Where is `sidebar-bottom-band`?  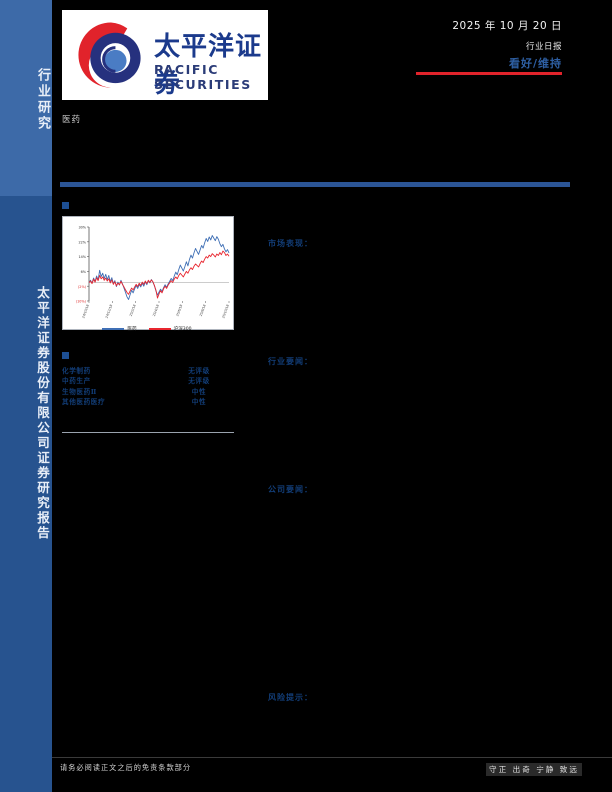 sidebar-bottom-band is located at coordinates (26, 494).